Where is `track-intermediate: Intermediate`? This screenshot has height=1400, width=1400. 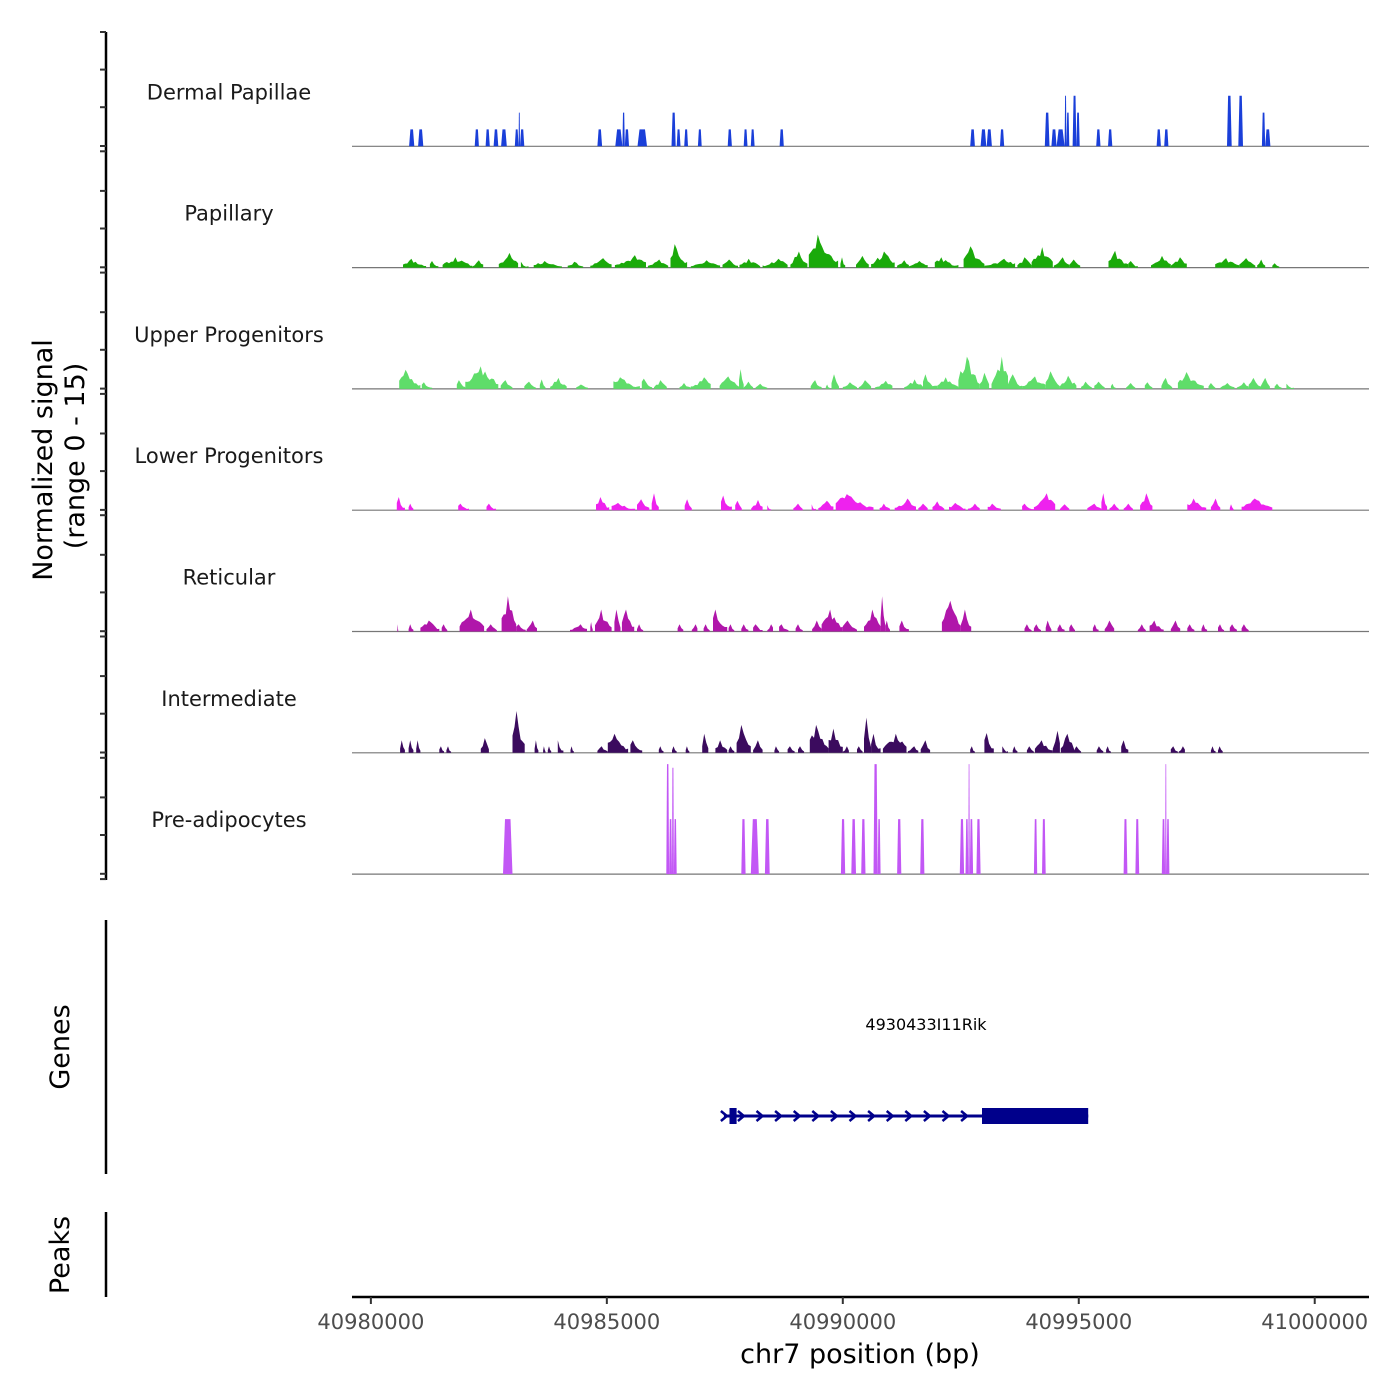 track-intermediate: Intermediate is located at coordinates (765, 720).